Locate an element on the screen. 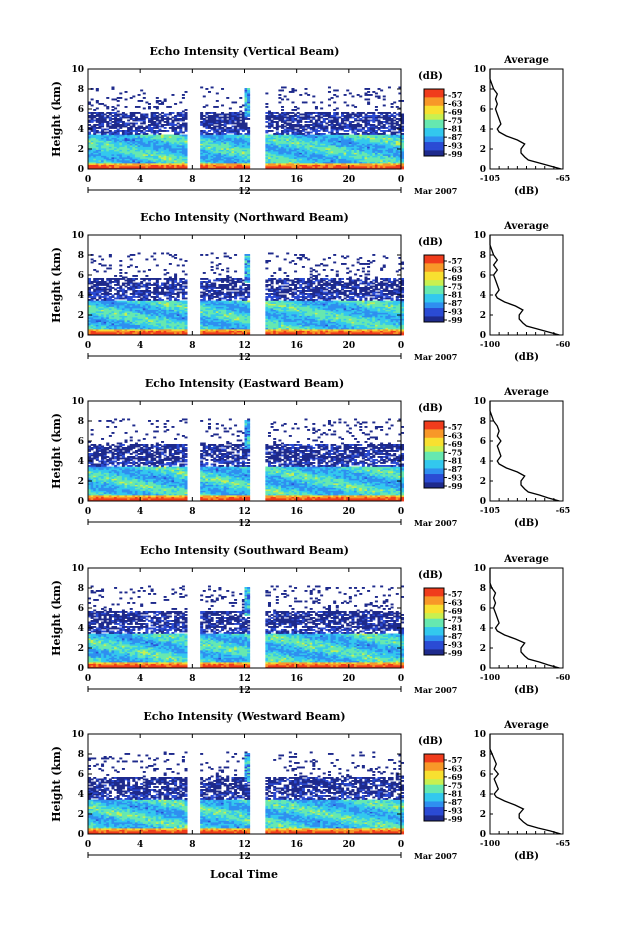 The width and height of the screenshot is (620, 929). average-y-tick-label: 2 is located at coordinates (483, 482).